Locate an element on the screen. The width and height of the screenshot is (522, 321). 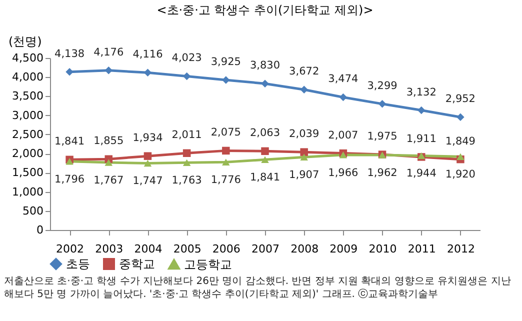
y-axis-title: (천명) is located at coordinates (25, 41).